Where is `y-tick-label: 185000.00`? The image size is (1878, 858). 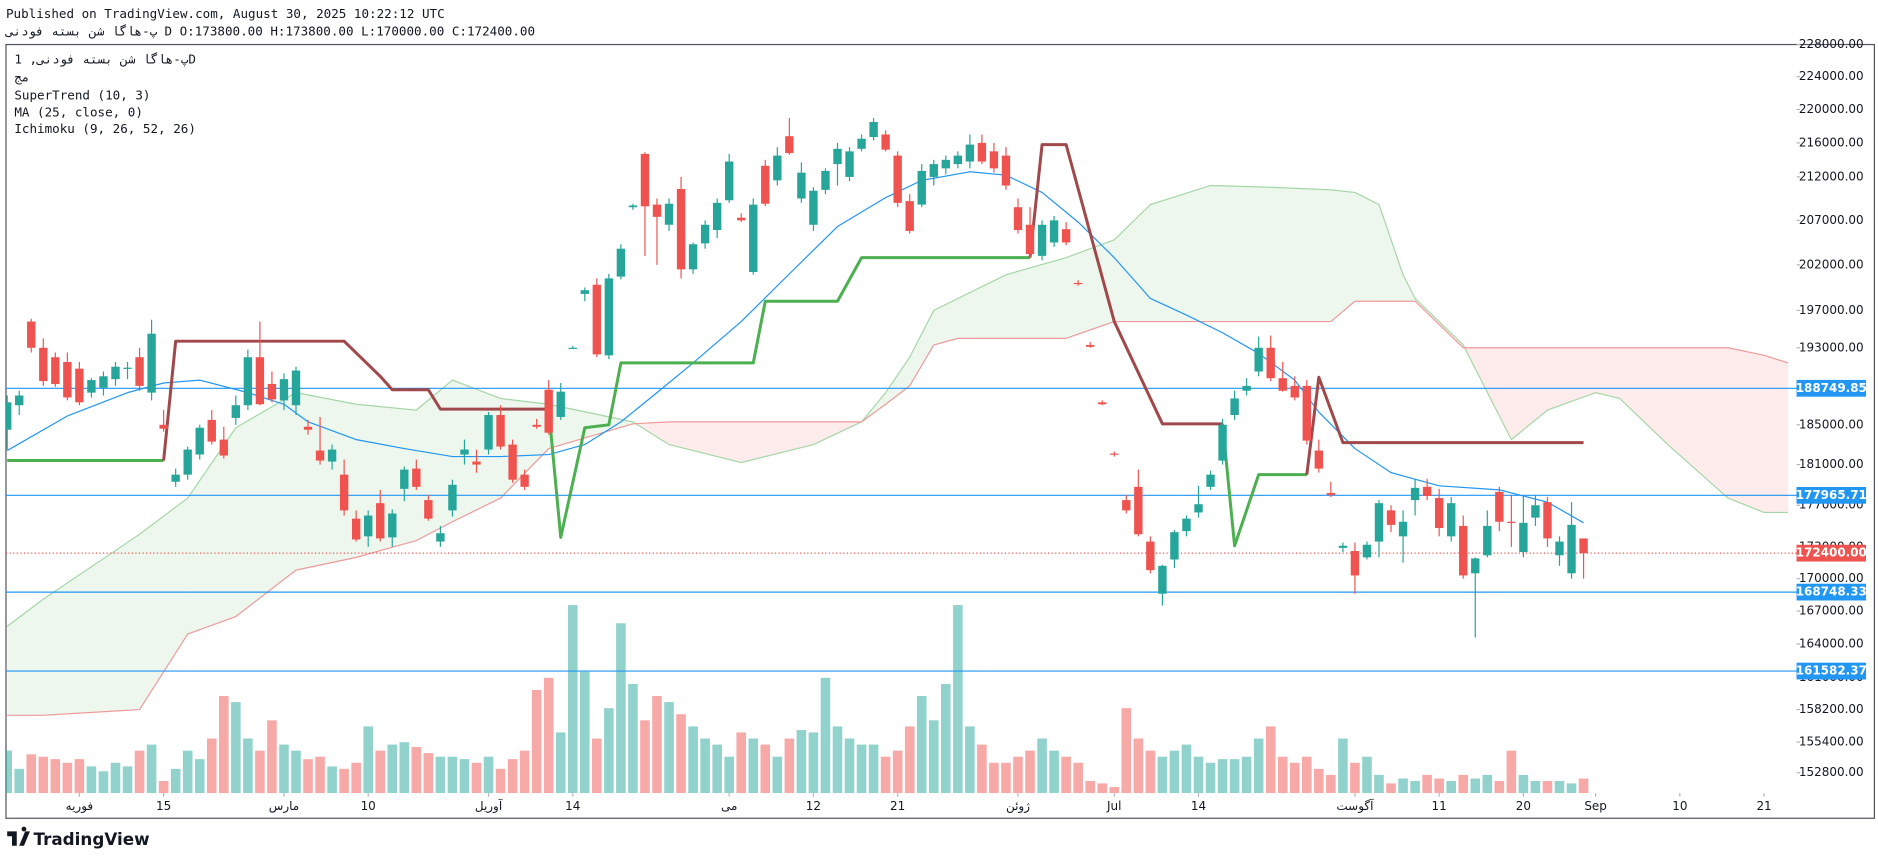
y-tick-label: 185000.00 is located at coordinates (1831, 424).